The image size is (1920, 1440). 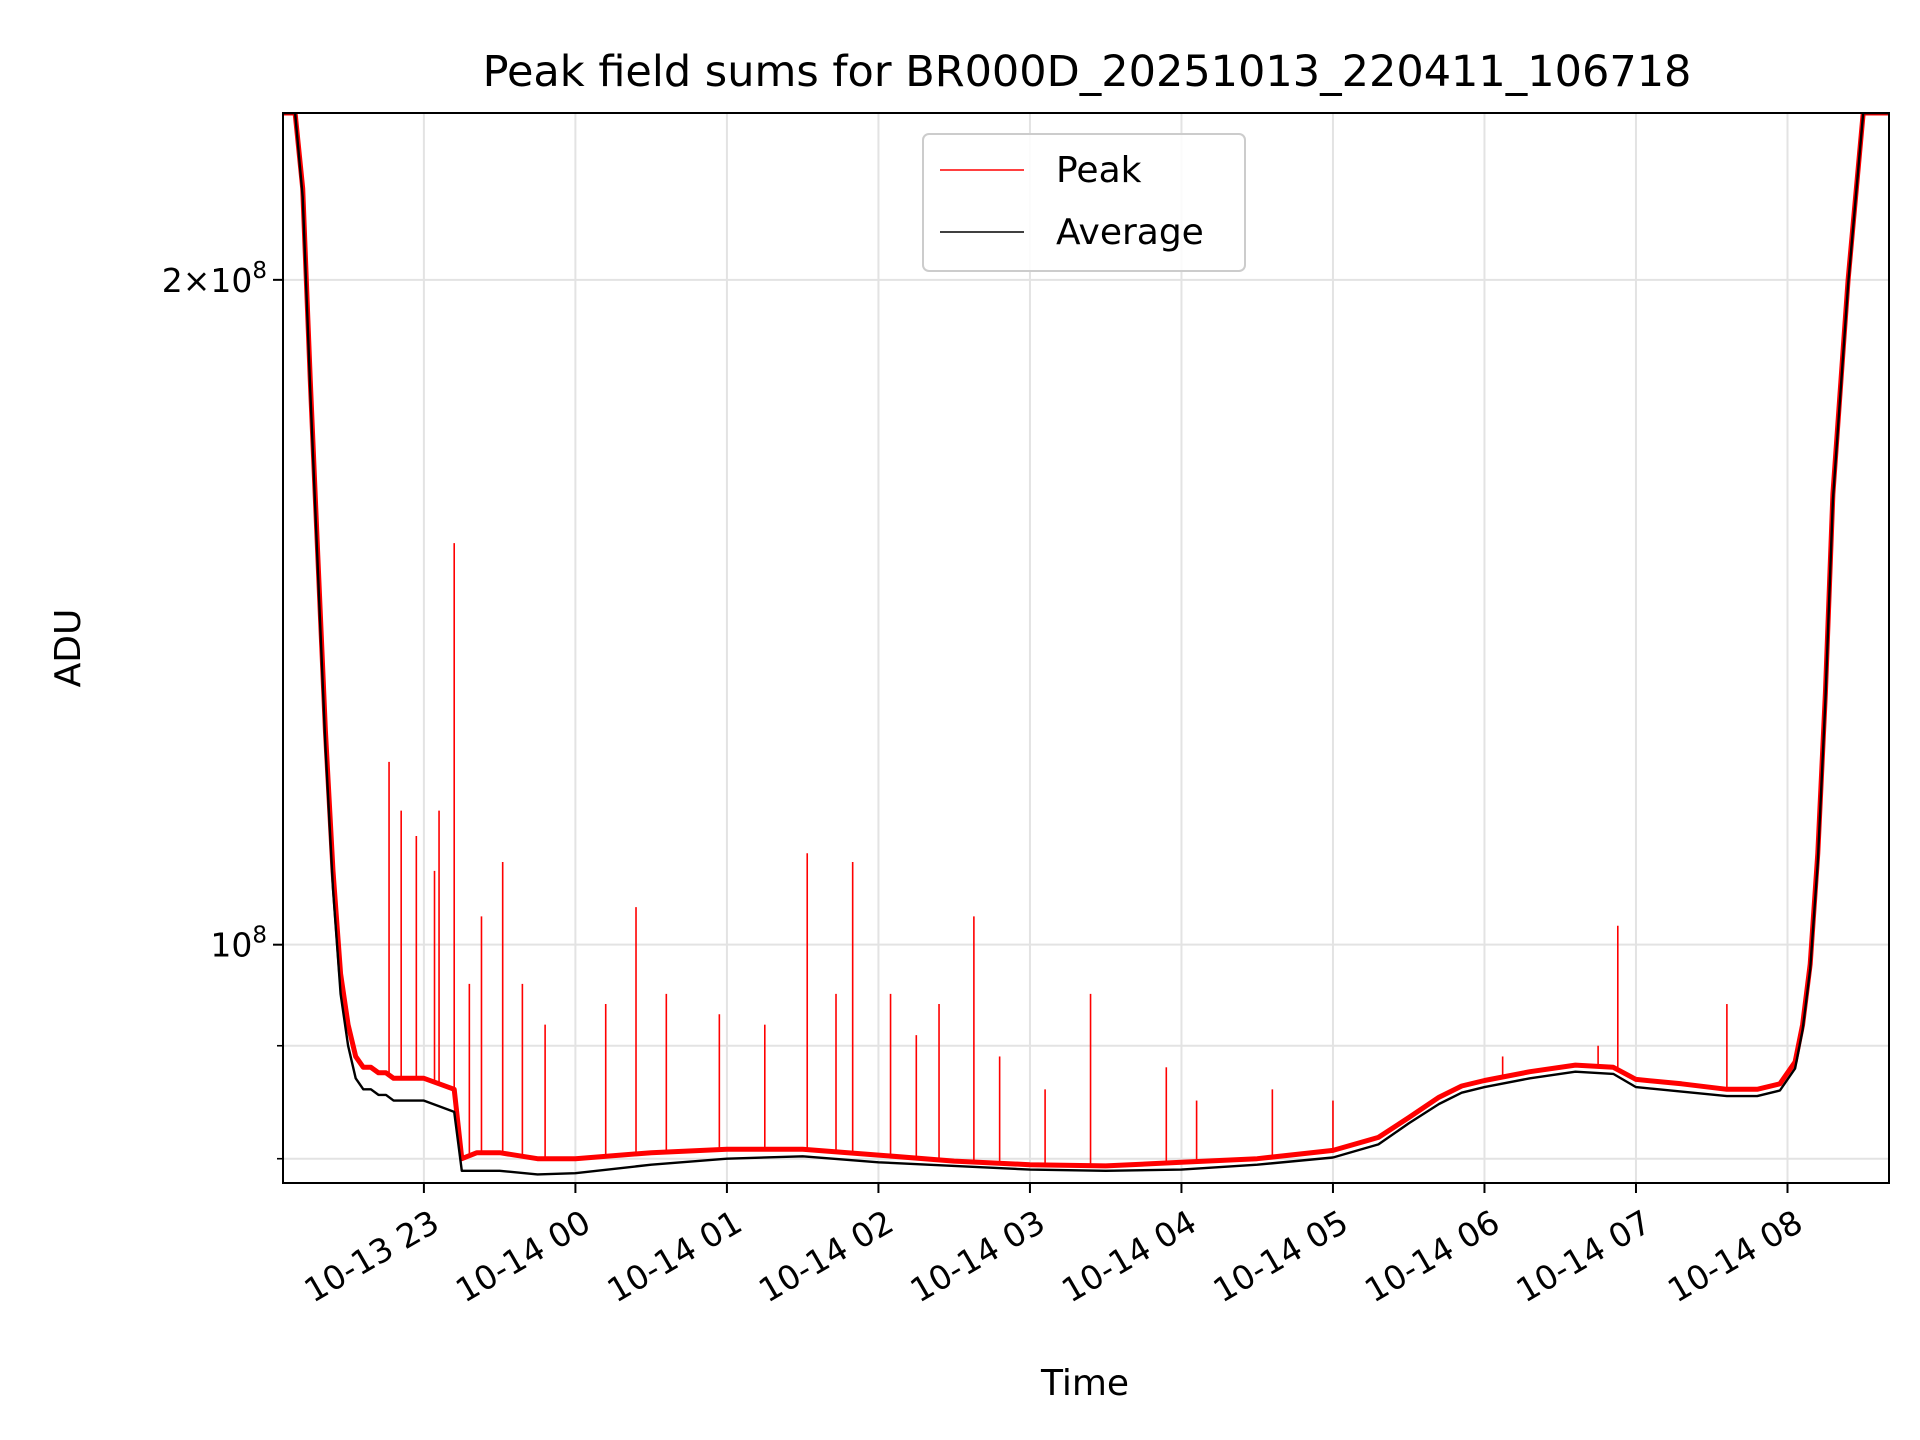 I want to click on x-axis-label: Time, so click(x=1084, y=1383).